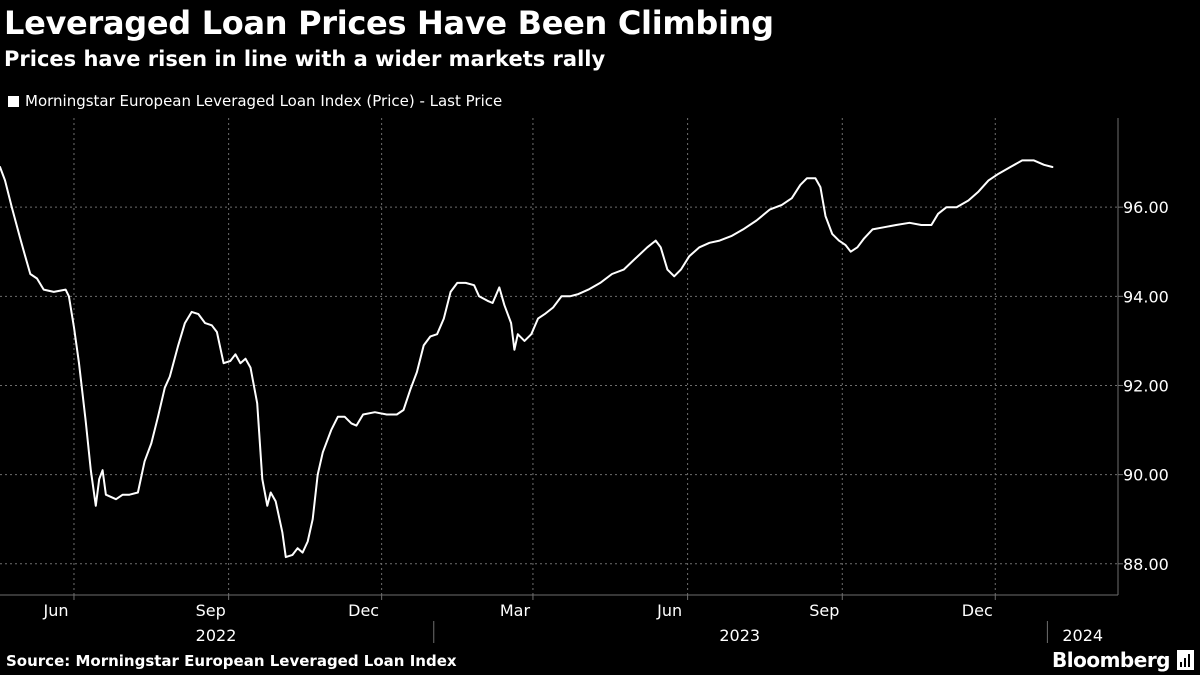 This screenshot has width=1200, height=675. I want to click on brand-logo: Bloomberg, so click(1111, 660).